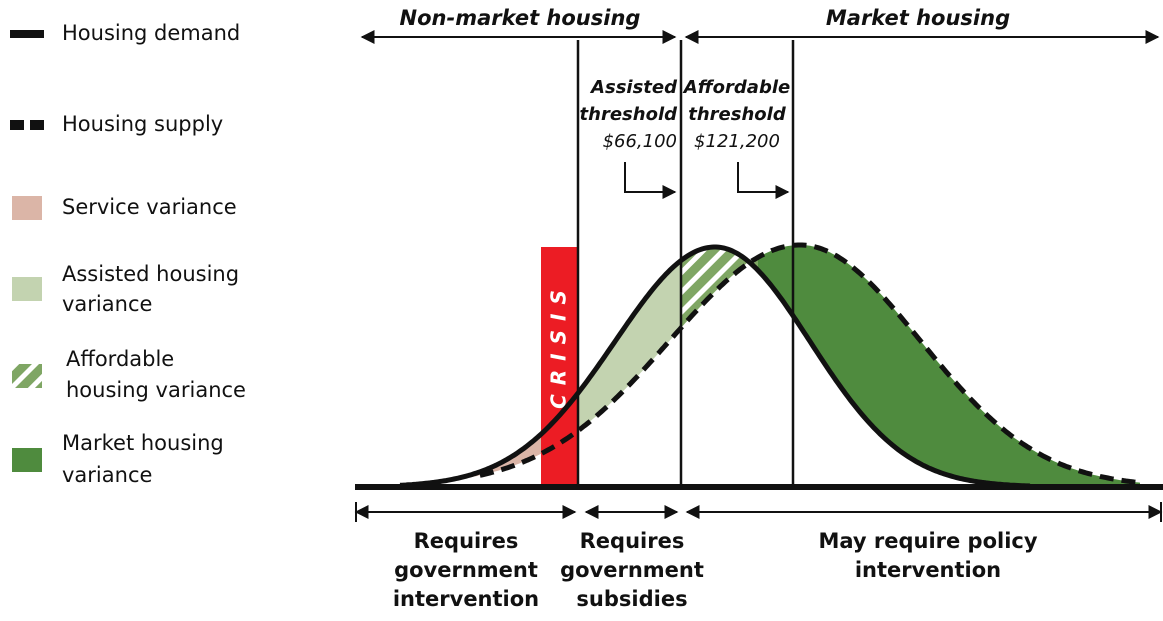  Describe the element at coordinates (156, 390) in the screenshot. I see `legend-label: housing variance` at that location.